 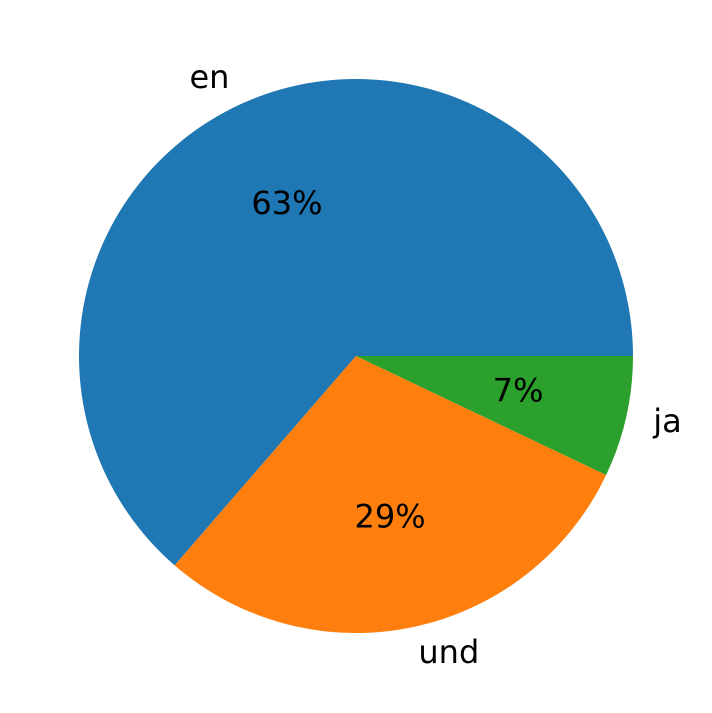 What do you see at coordinates (518, 391) in the screenshot?
I see `value-label: 7%` at bounding box center [518, 391].